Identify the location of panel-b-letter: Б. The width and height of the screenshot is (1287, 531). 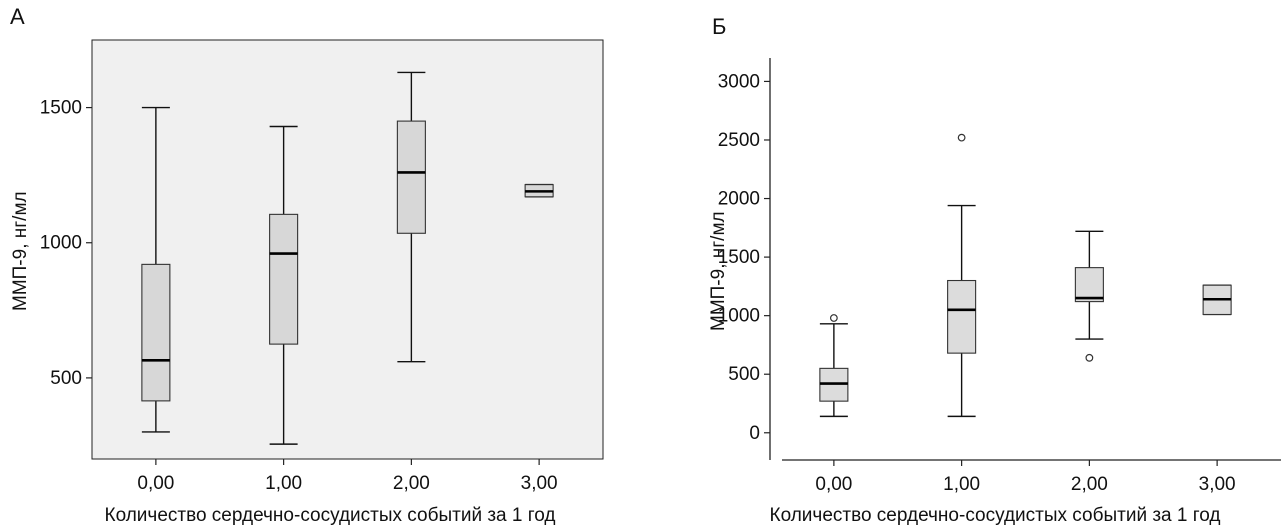
(719, 26).